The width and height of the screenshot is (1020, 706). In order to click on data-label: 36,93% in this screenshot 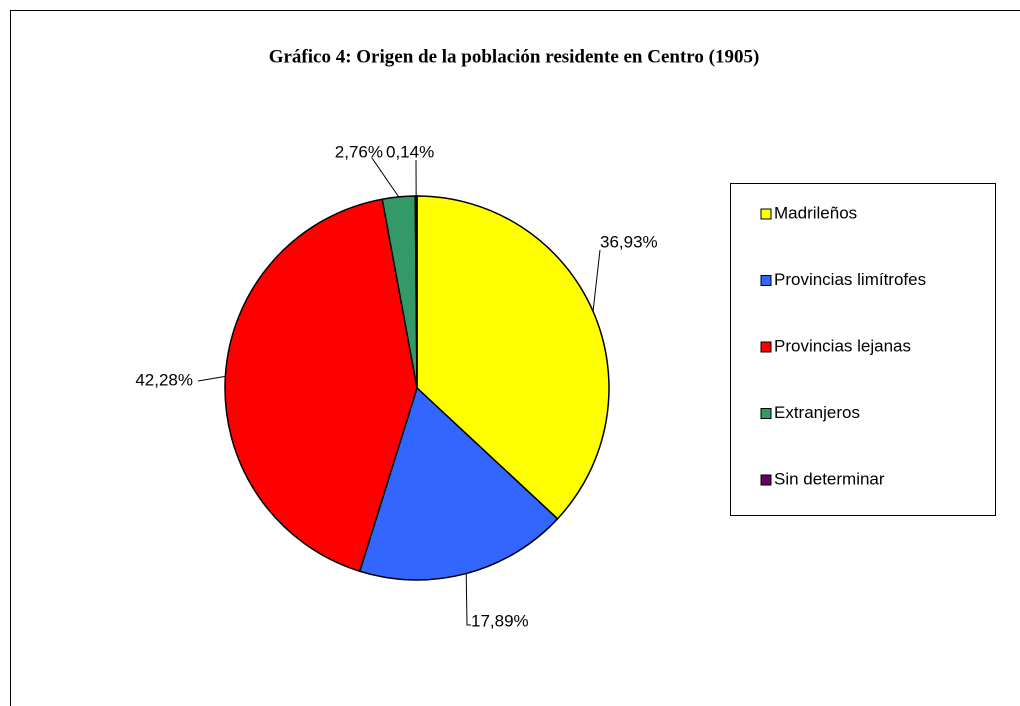, I will do `click(629, 241)`.